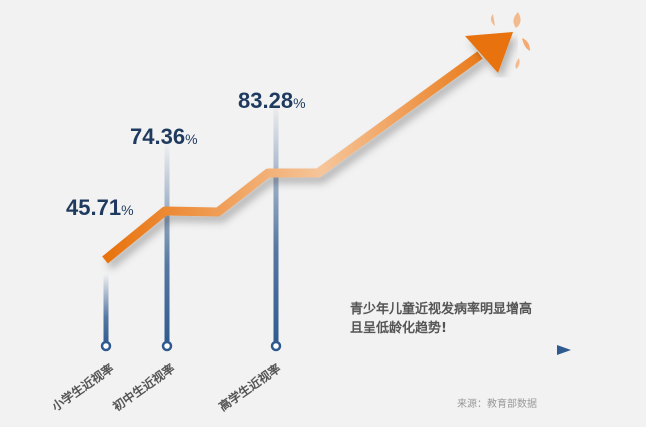 The height and width of the screenshot is (427, 646). I want to click on annotation-line-1: 青少年儿童近视发病率明显增高, so click(441, 309).